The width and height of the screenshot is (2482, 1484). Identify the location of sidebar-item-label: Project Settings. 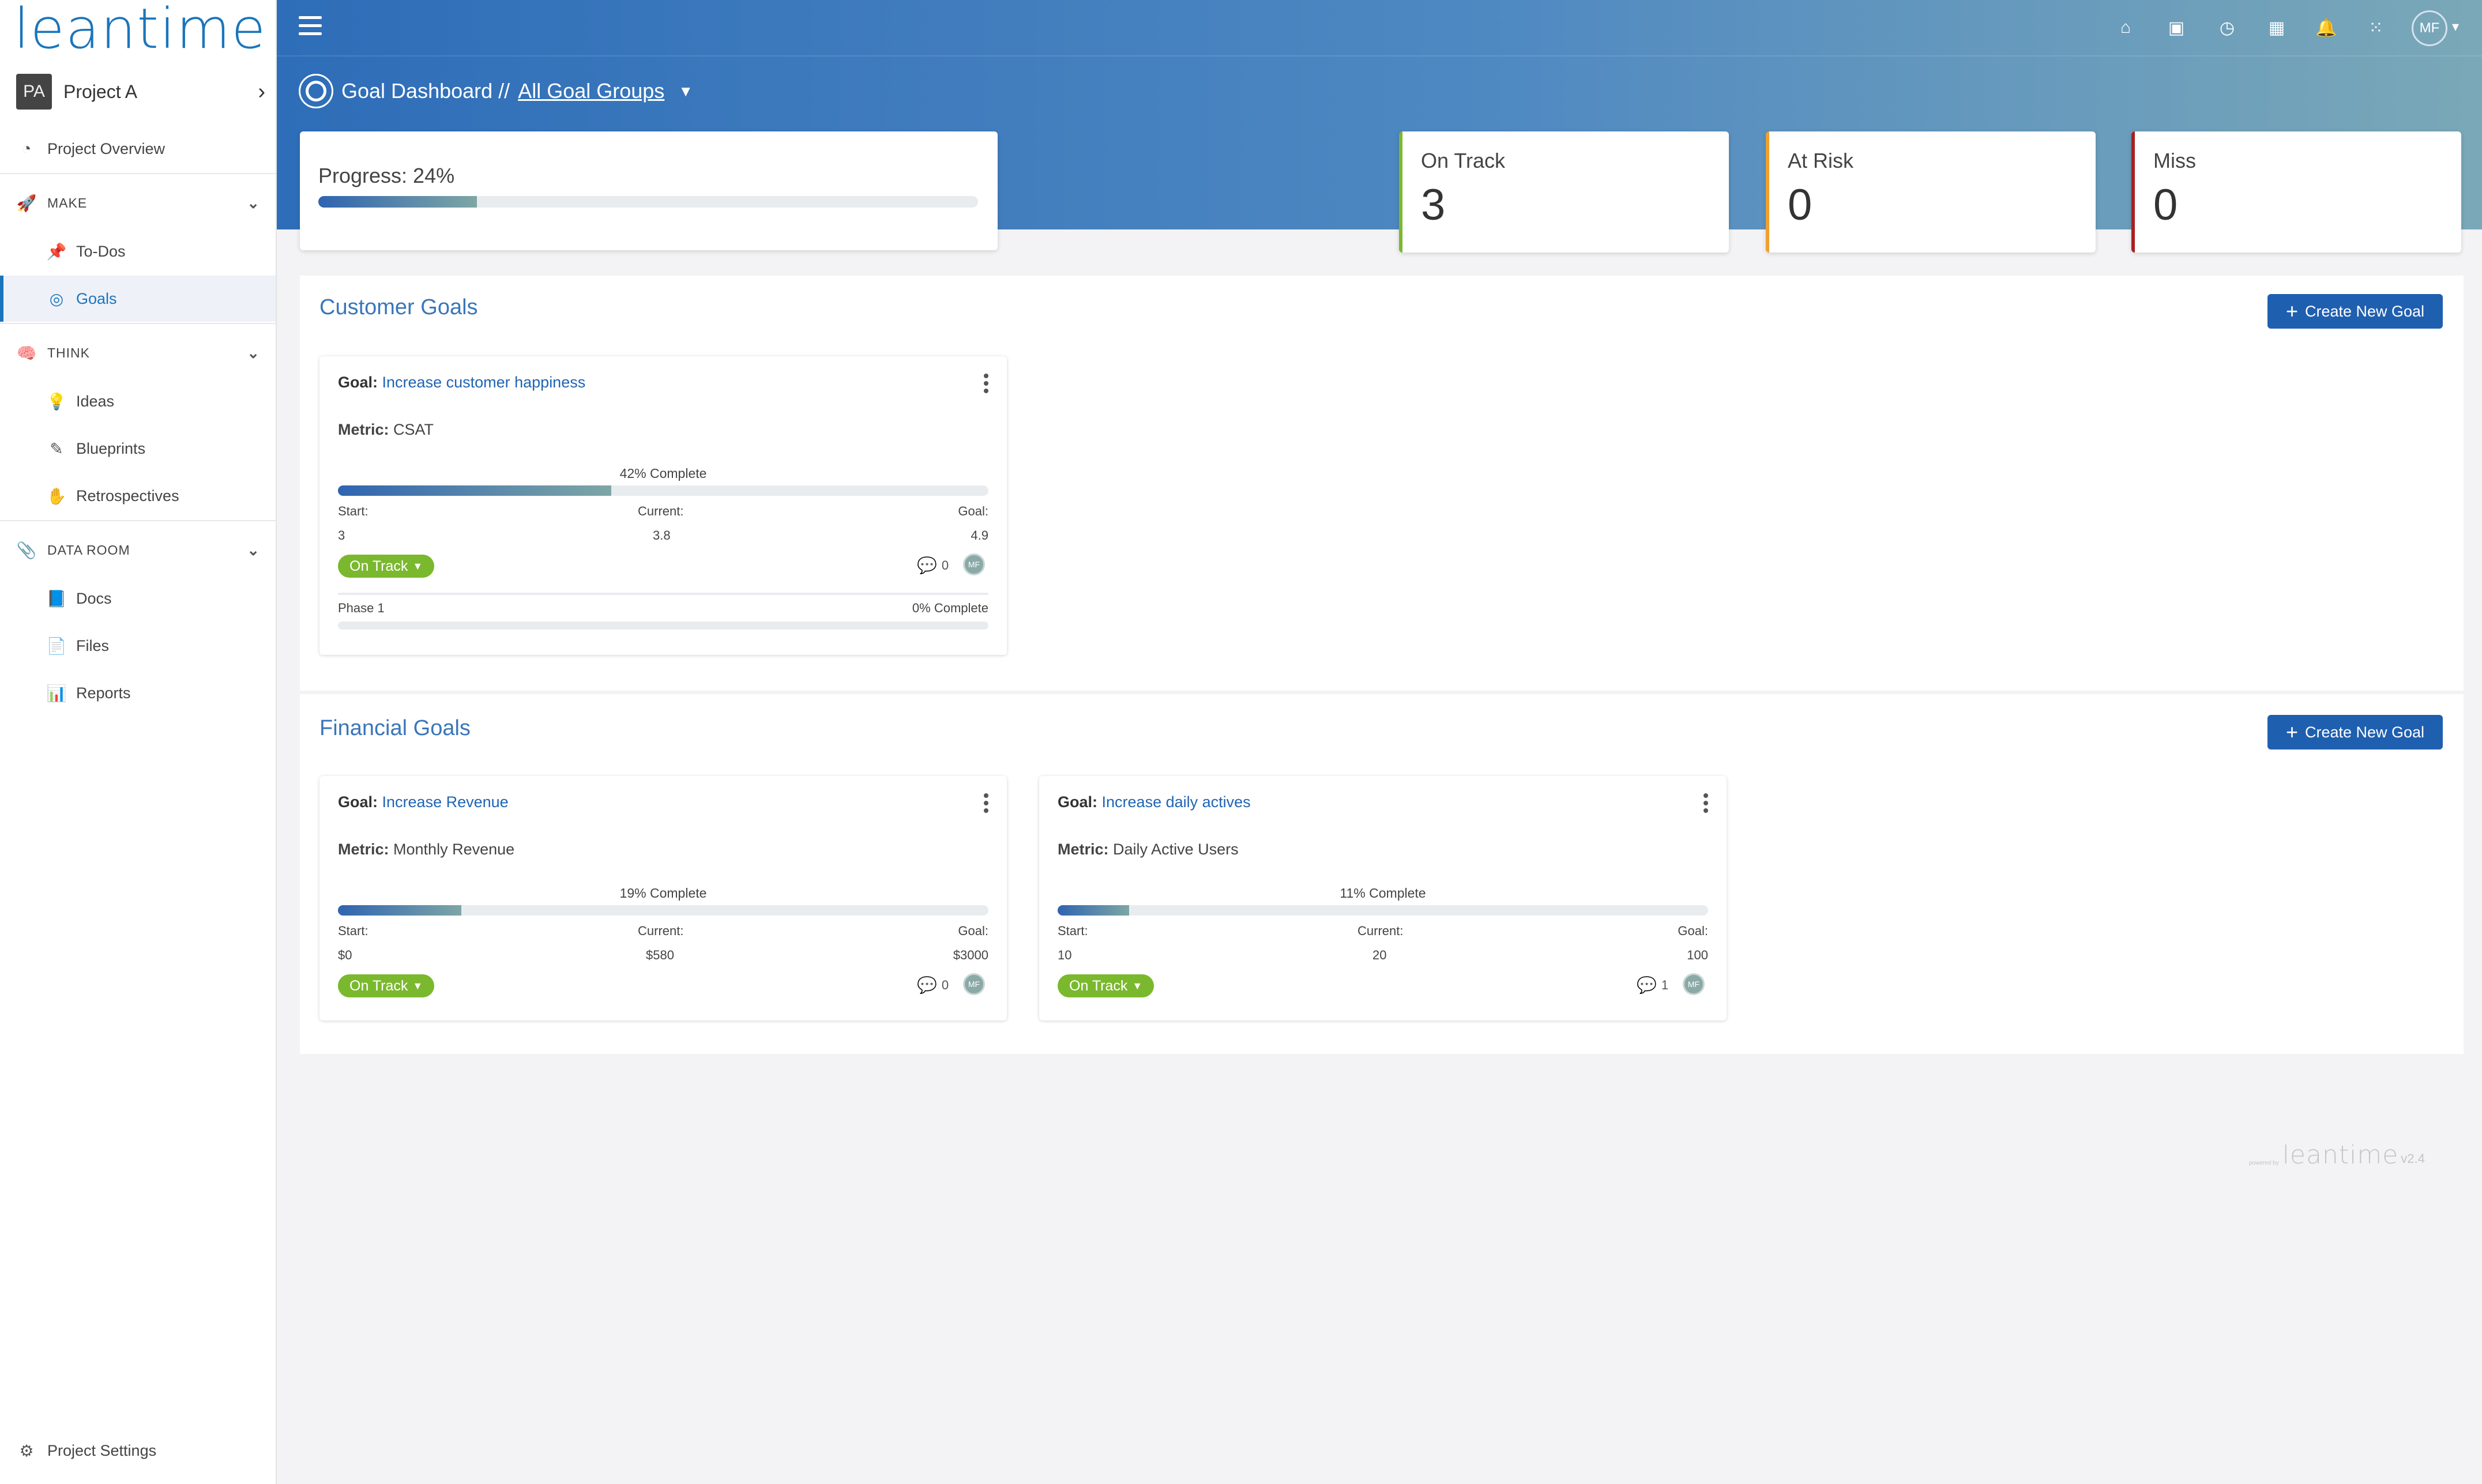
(102, 1450).